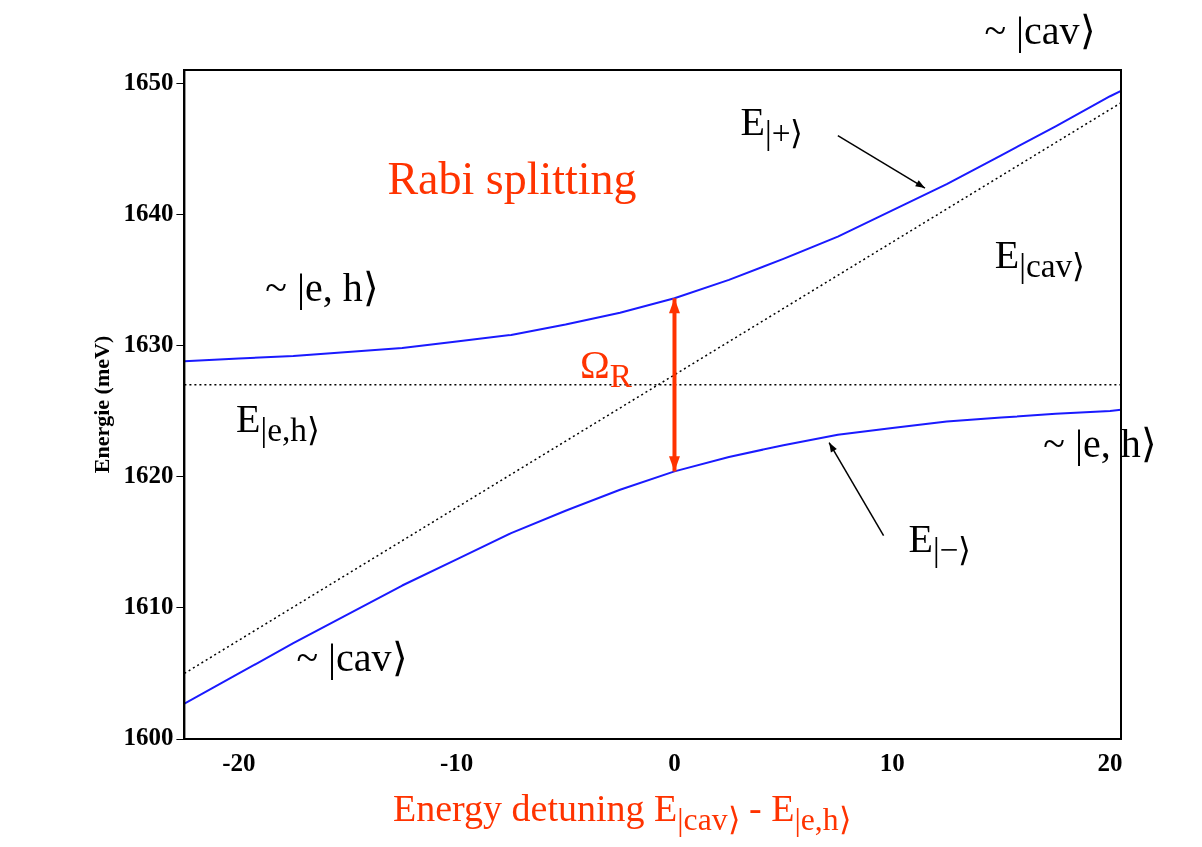  Describe the element at coordinates (772, 125) in the screenshot. I see `annotation: E$_{|+⟩}$` at that location.